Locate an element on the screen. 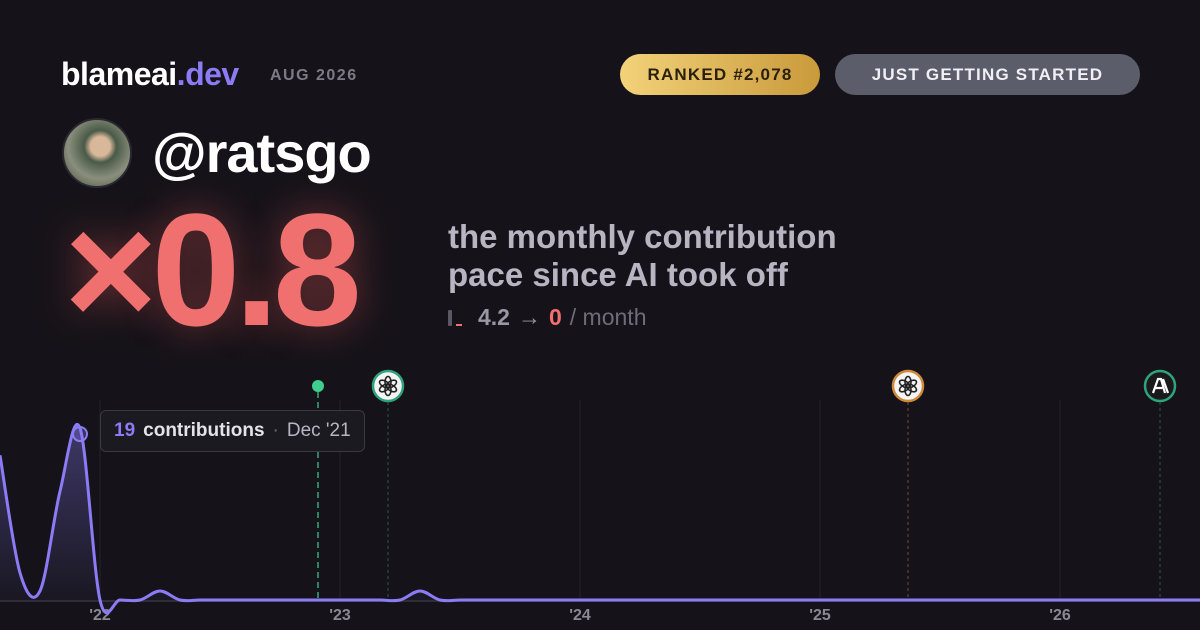  brand: blameai.dev is located at coordinates (150, 74).